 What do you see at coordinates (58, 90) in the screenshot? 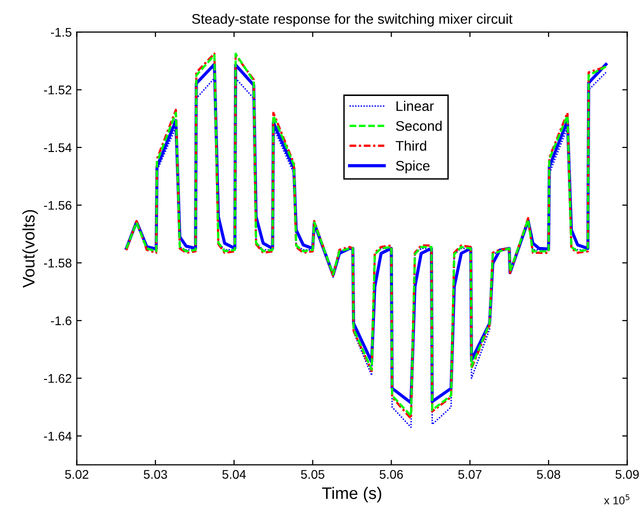
I see `y-tick-label: -1.52` at bounding box center [58, 90].